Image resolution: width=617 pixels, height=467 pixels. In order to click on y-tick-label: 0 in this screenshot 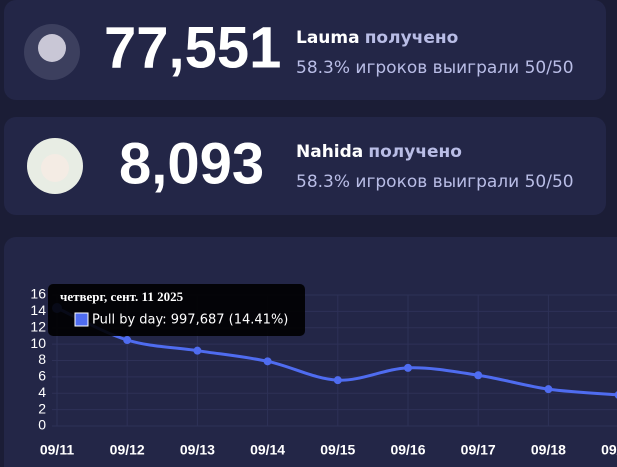, I will do `click(42, 425)`.